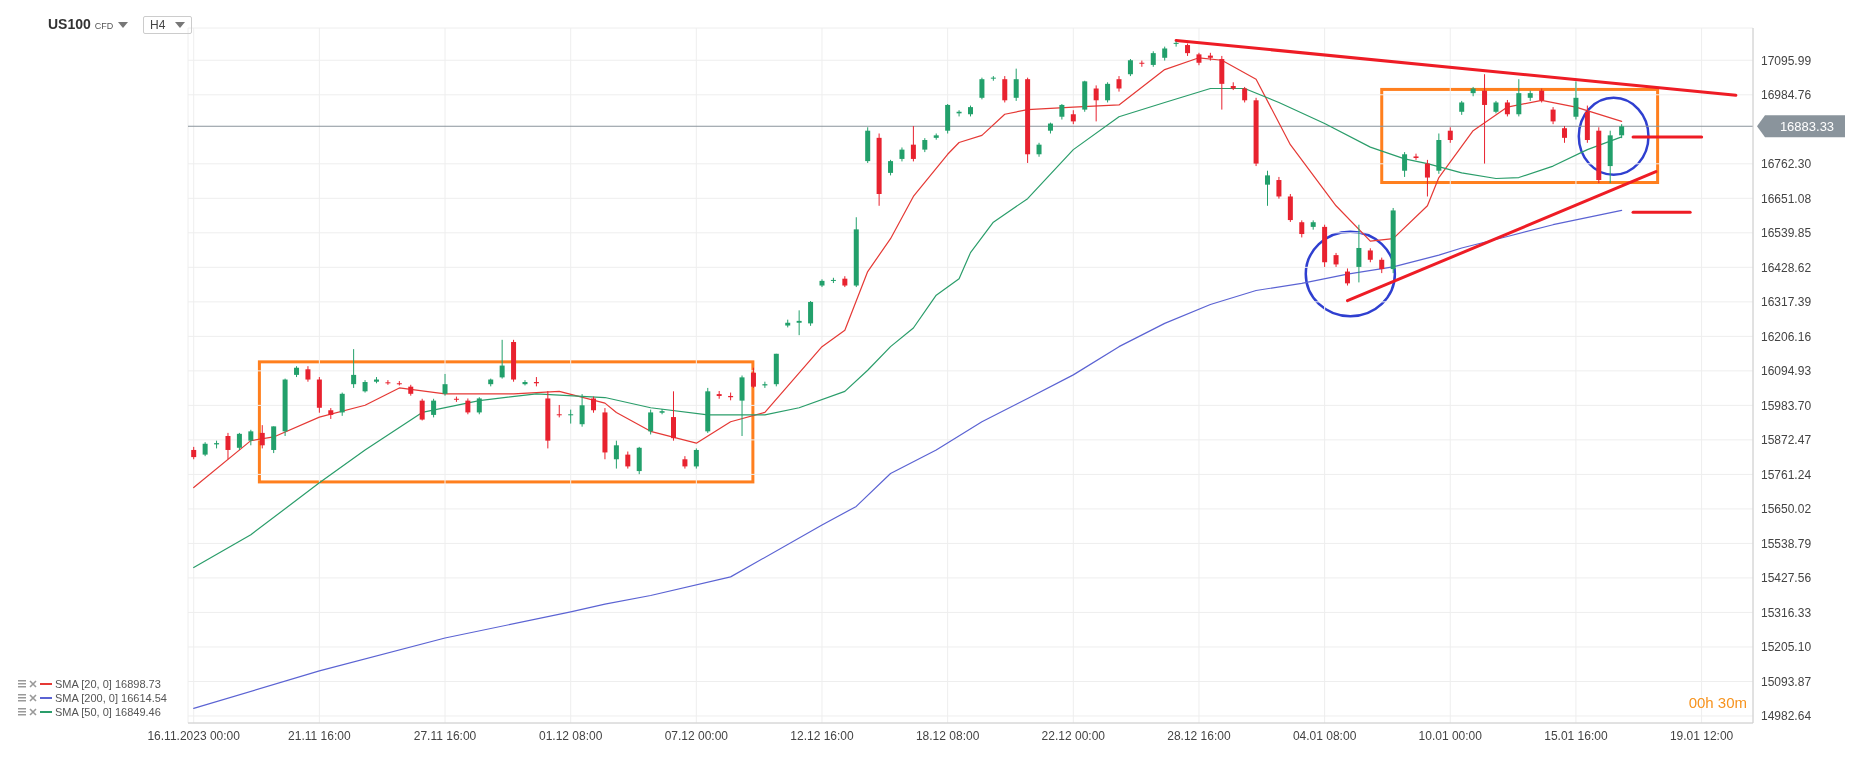 This screenshot has height=767, width=1866. Describe the element at coordinates (1199, 735) in the screenshot. I see `x-tick-label: 28.12 16:00` at that location.